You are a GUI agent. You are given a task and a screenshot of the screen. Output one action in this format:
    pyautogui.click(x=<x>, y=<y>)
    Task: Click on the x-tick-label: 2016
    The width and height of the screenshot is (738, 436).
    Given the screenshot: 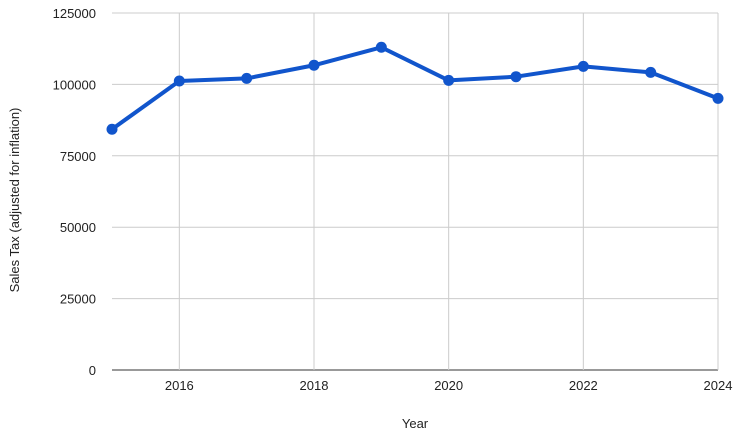 What is the action you would take?
    pyautogui.click(x=179, y=385)
    